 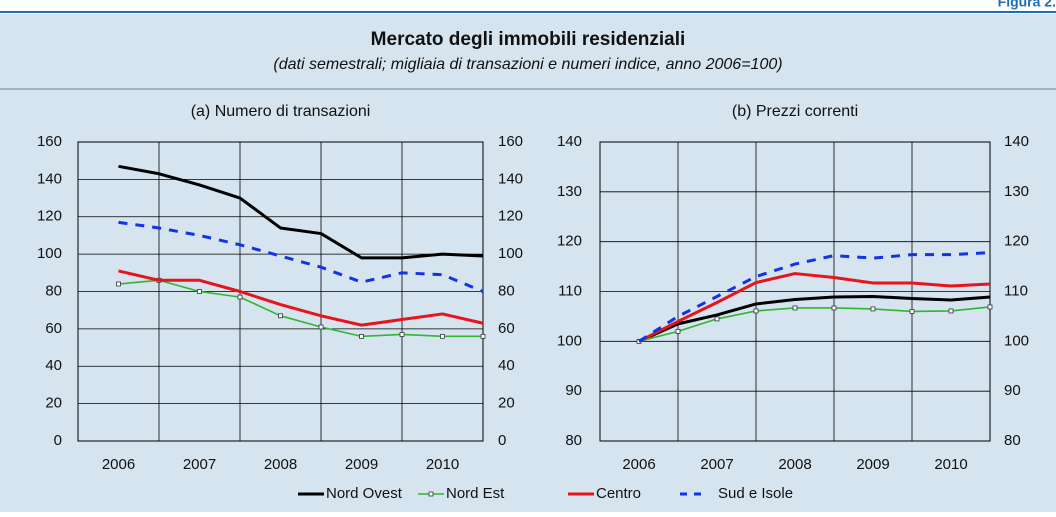 What do you see at coordinates (502, 440) in the screenshot?
I see `y2-tick-label: 0` at bounding box center [502, 440].